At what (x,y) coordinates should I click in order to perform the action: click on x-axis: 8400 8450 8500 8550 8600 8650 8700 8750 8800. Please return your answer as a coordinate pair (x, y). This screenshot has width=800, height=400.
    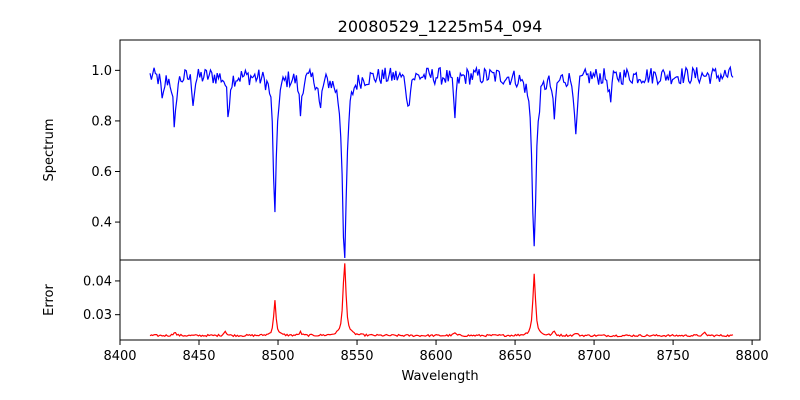
    Looking at the image, I should click on (436, 352).